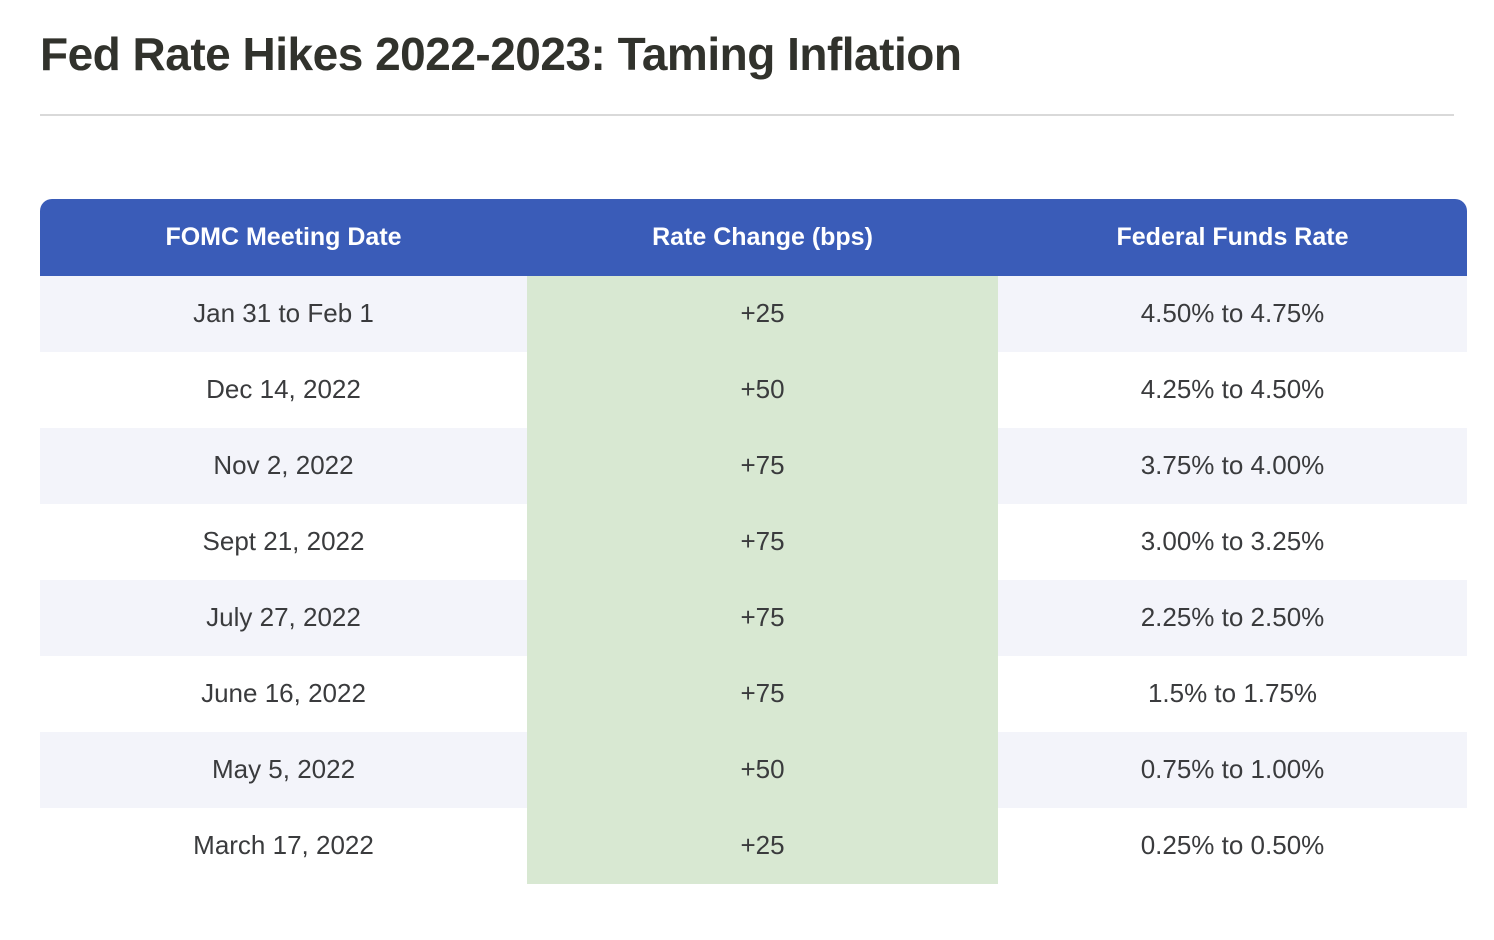  What do you see at coordinates (283, 541) in the screenshot?
I see `cell-meeting-date: Sept 21, 2022` at bounding box center [283, 541].